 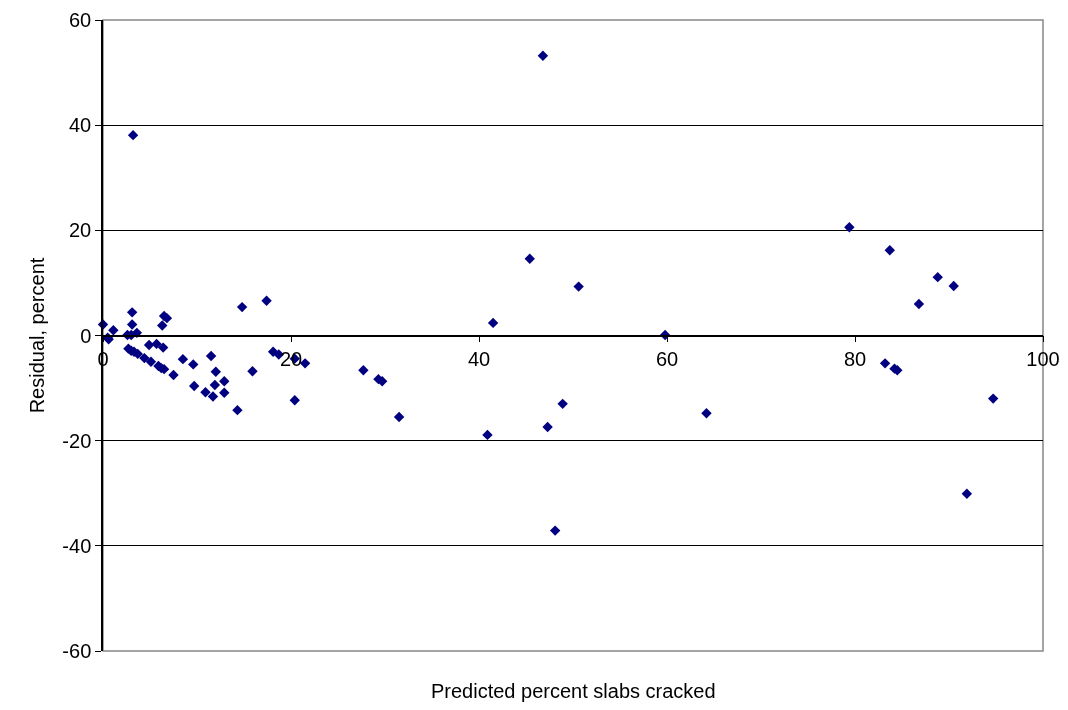 I want to click on x-axis-title: Predicted percent slabs cracked, so click(x=573, y=691).